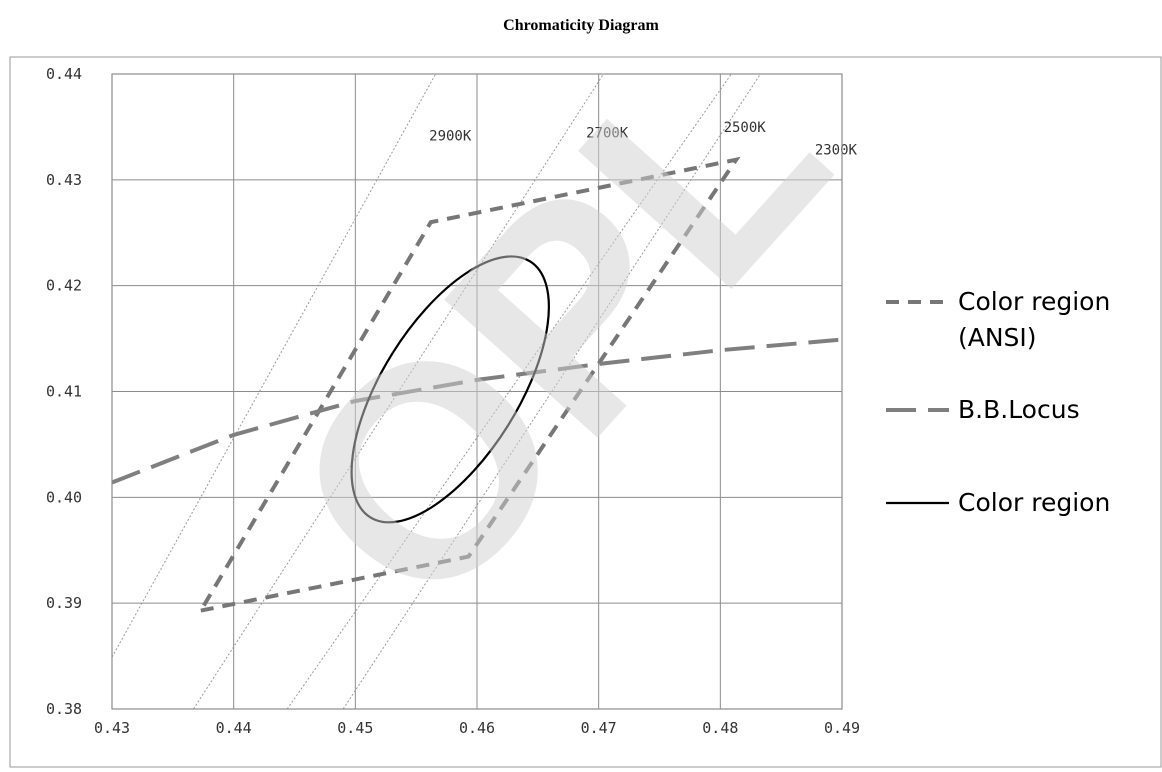 The height and width of the screenshot is (772, 1162). What do you see at coordinates (64, 74) in the screenshot?
I see `y-tick-label: 0.44` at bounding box center [64, 74].